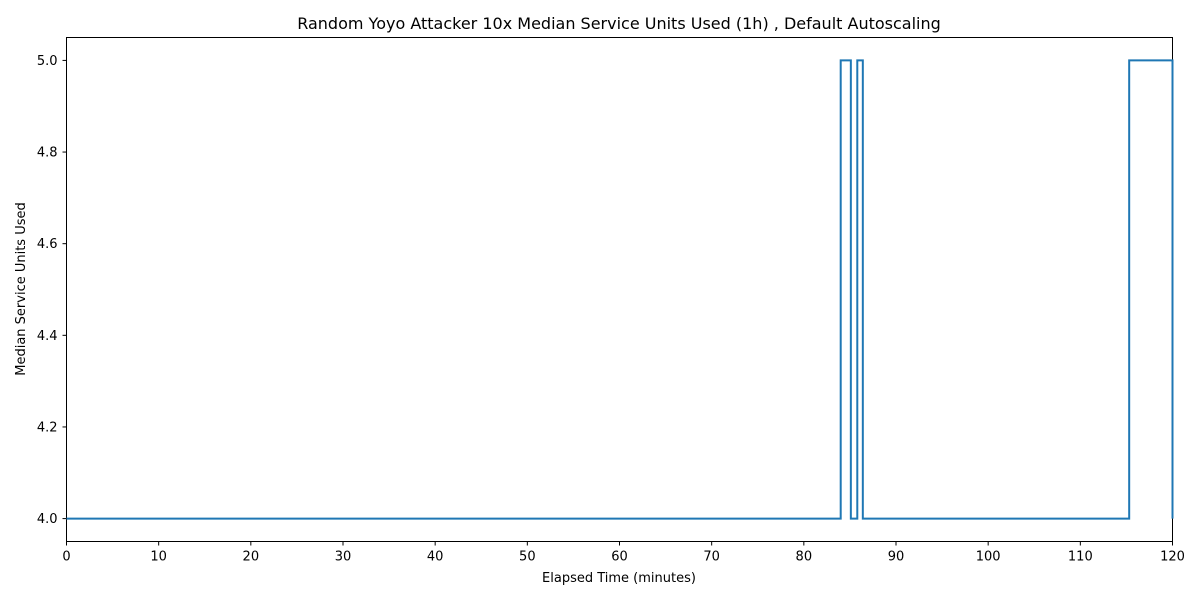  Describe the element at coordinates (47, 519) in the screenshot. I see `y-tick-label: 4.0` at that location.